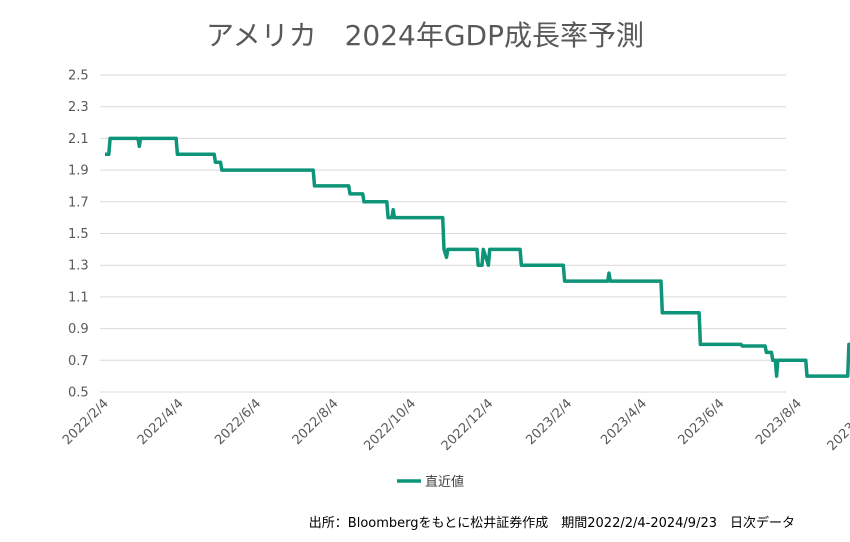 This screenshot has width=850, height=542. I want to click on x-tick-label: 2023/6/4, so click(702, 422).